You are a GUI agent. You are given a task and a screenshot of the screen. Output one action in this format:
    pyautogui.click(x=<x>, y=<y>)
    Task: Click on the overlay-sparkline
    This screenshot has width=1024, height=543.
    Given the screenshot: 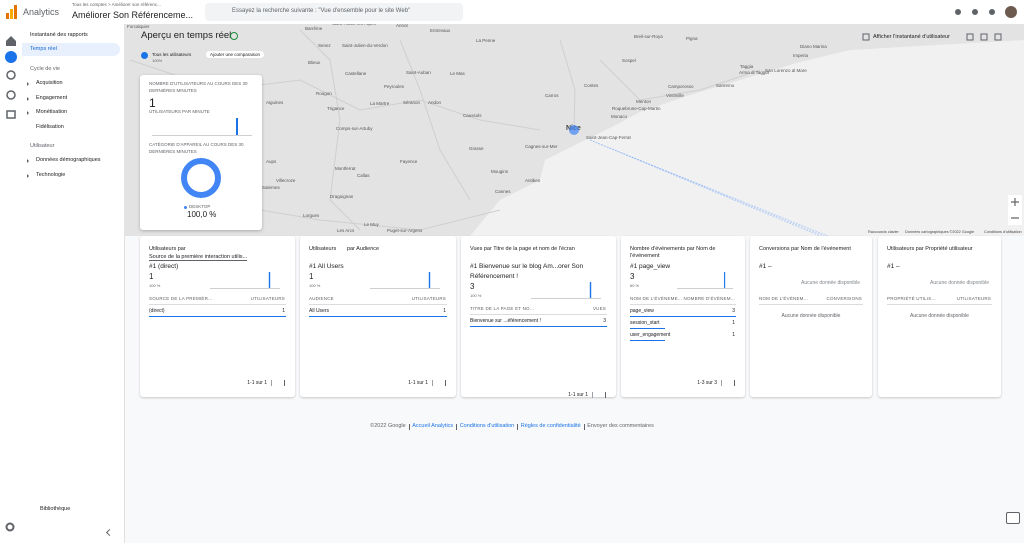 What is the action you would take?
    pyautogui.click(x=202, y=127)
    